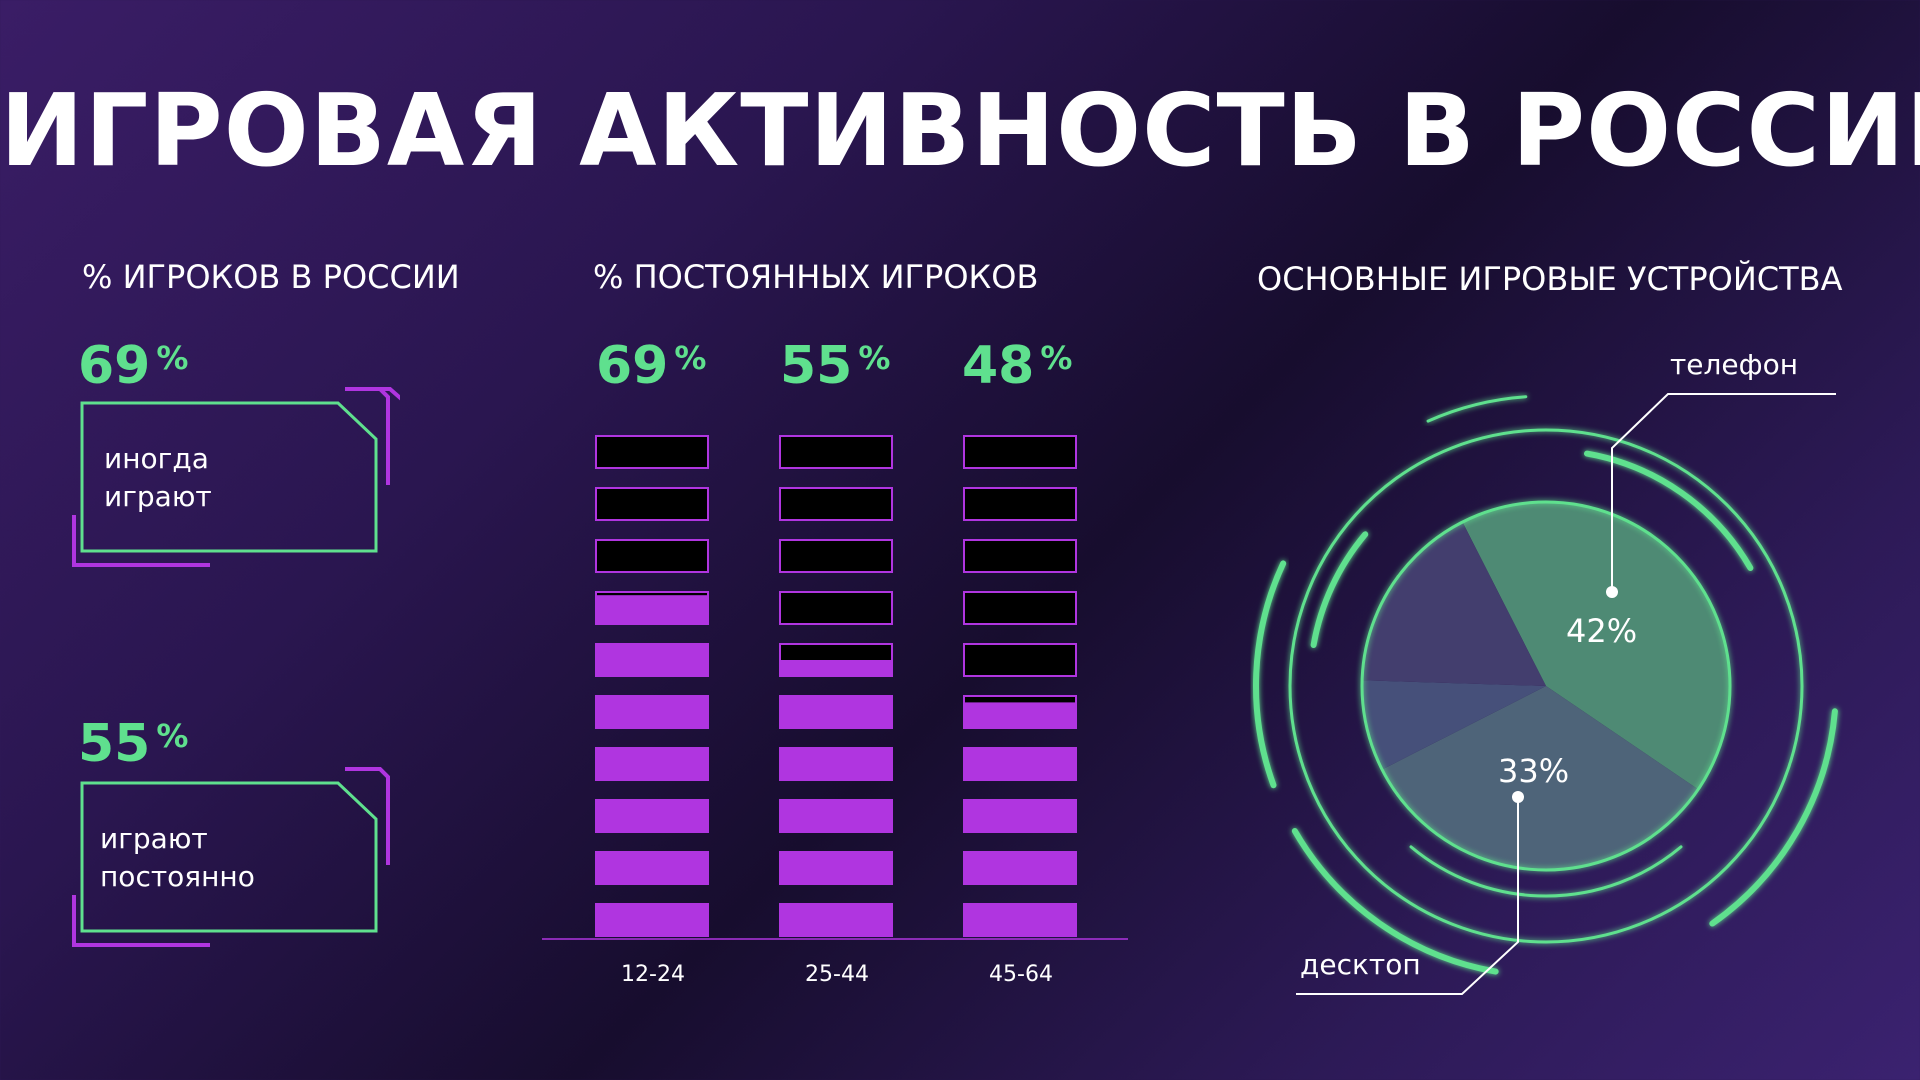  I want to click on bar-value-label-25-44: 55%, so click(835, 366).